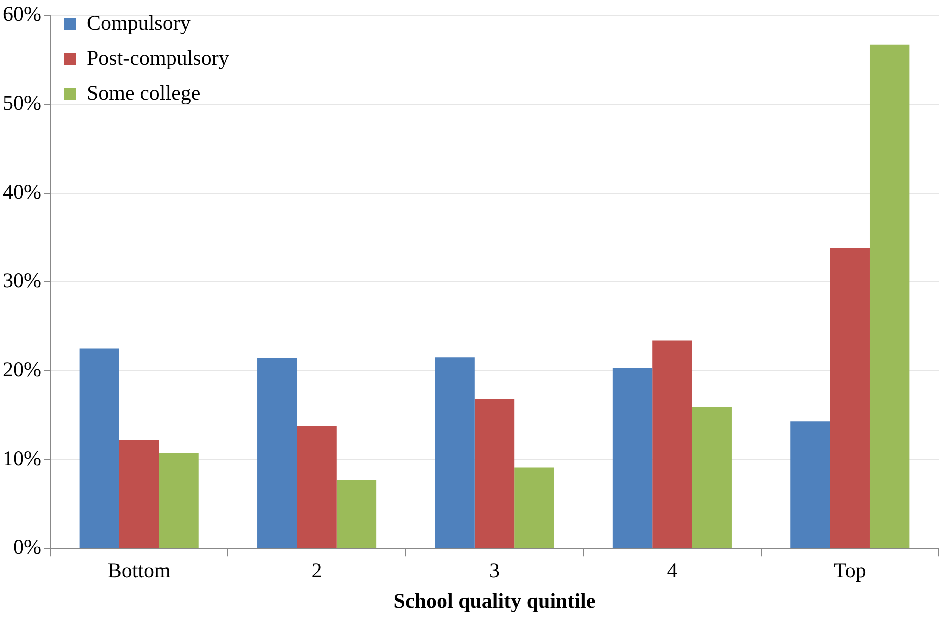 The height and width of the screenshot is (623, 941). Describe the element at coordinates (139, 23) in the screenshot. I see `legend-label: Compulsory` at that location.